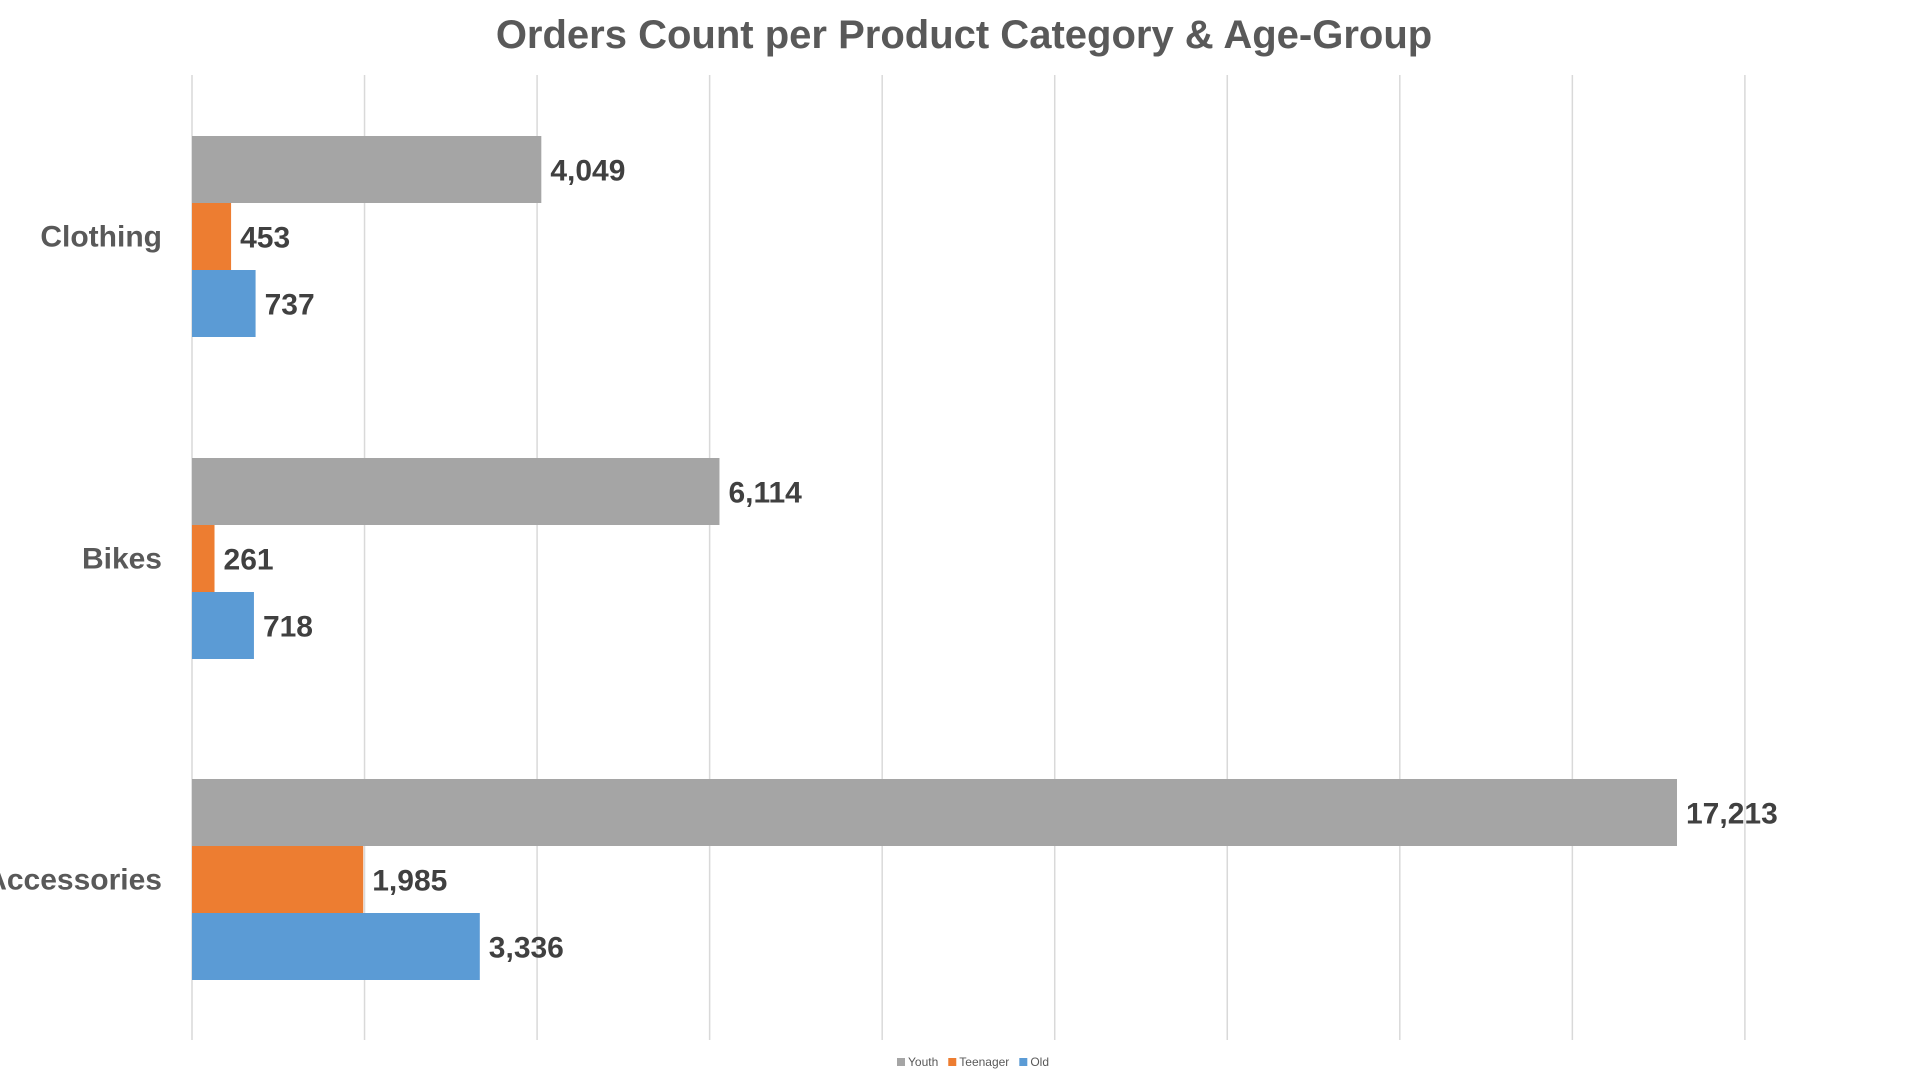 This screenshot has height=1080, width=1920. I want to click on data-label: 1,985, so click(409, 881).